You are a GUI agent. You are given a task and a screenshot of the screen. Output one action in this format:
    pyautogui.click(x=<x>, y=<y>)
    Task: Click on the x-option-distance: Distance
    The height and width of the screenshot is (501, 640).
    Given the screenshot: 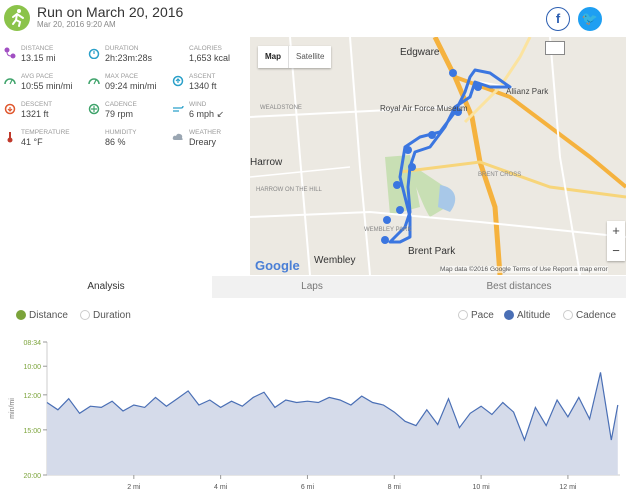 What is the action you would take?
    pyautogui.click(x=42, y=315)
    